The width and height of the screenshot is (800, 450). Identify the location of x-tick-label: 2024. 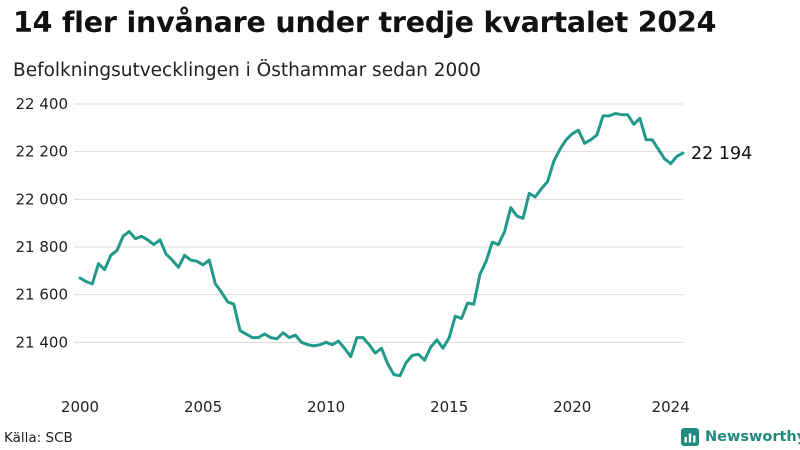
(671, 407).